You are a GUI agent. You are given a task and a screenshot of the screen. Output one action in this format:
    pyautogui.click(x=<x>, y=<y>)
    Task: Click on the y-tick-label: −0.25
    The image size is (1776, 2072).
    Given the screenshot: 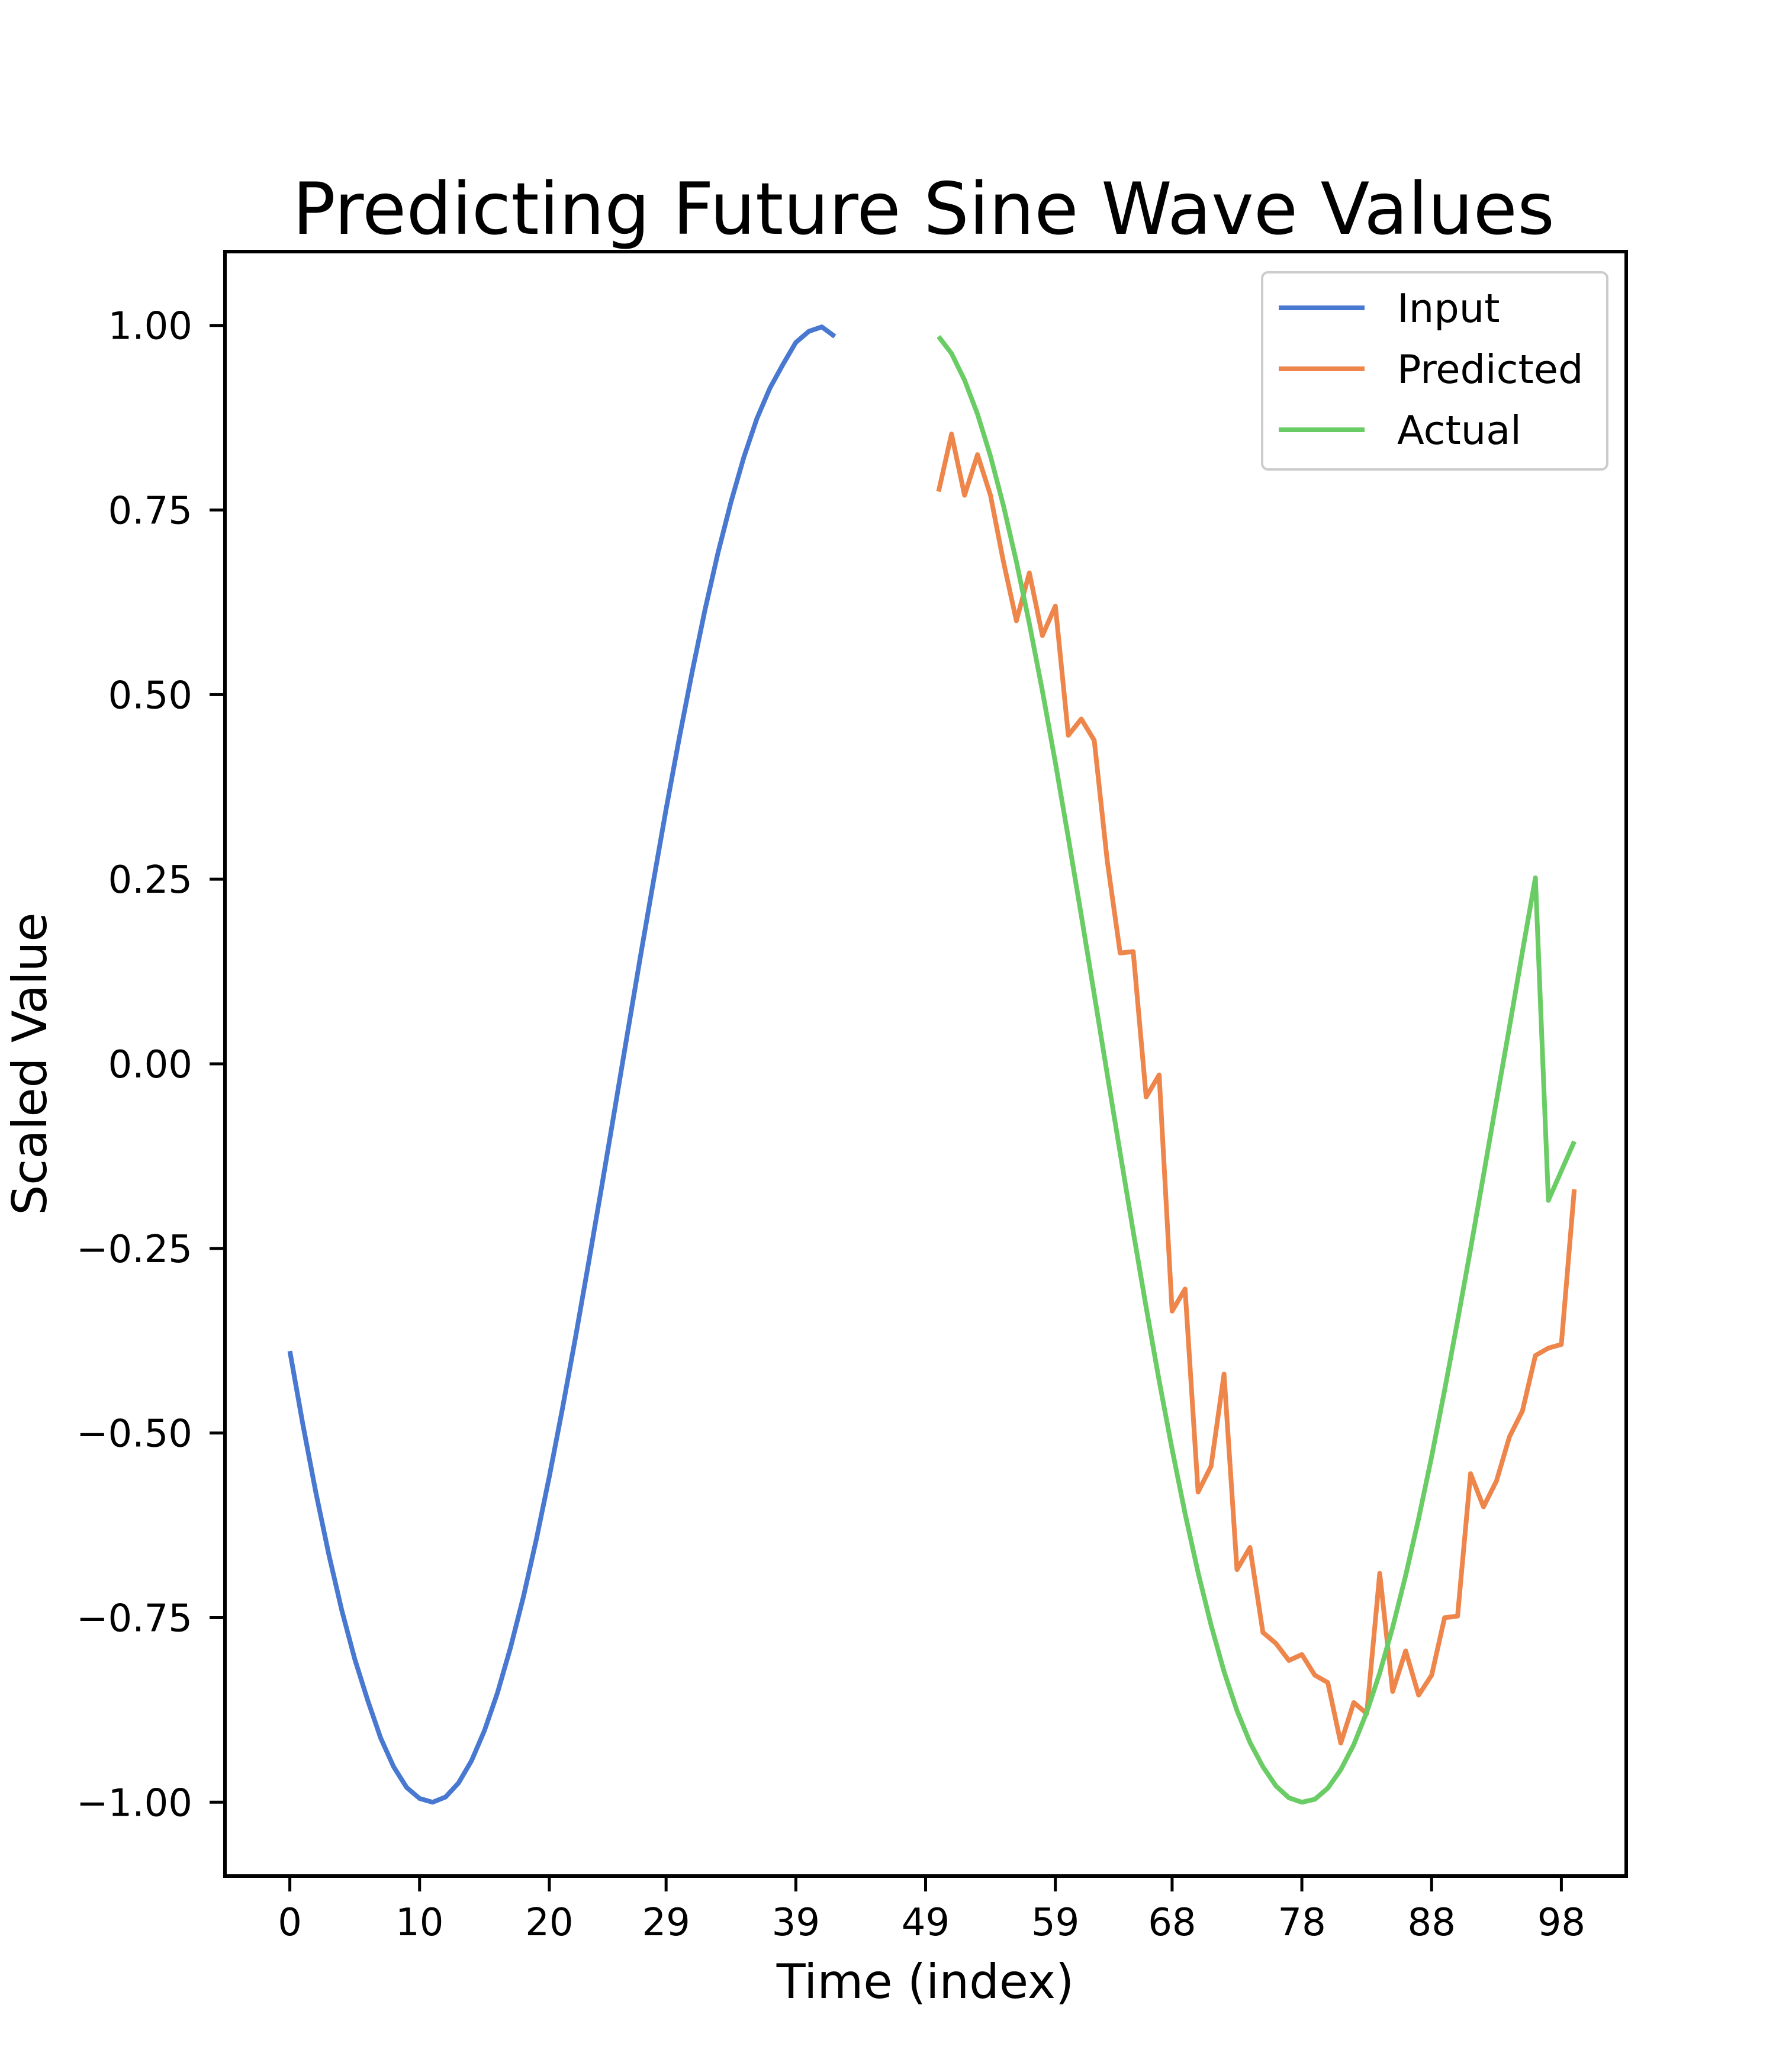 What is the action you would take?
    pyautogui.click(x=134, y=1250)
    